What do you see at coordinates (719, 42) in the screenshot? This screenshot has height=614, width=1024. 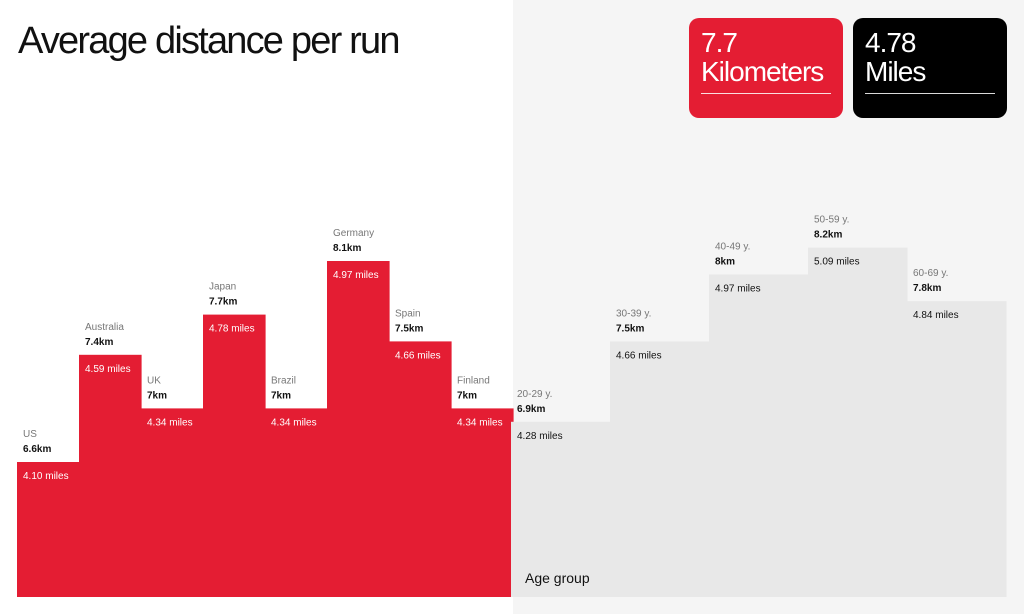 I see `kilometers-value: 7.7` at bounding box center [719, 42].